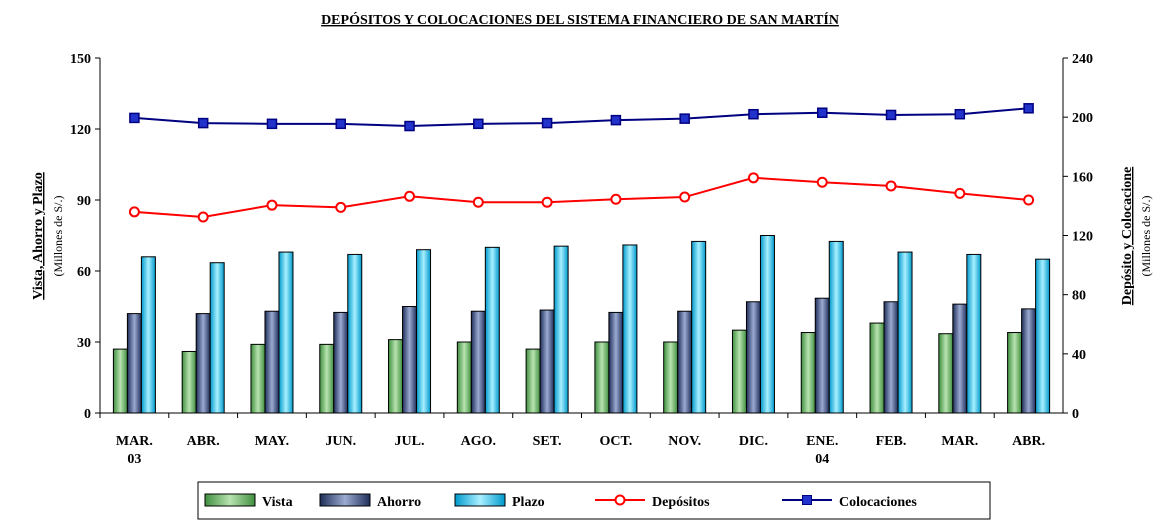 Image resolution: width=1161 pixels, height=529 pixels. I want to click on x-tick-line: OCT., so click(615, 441).